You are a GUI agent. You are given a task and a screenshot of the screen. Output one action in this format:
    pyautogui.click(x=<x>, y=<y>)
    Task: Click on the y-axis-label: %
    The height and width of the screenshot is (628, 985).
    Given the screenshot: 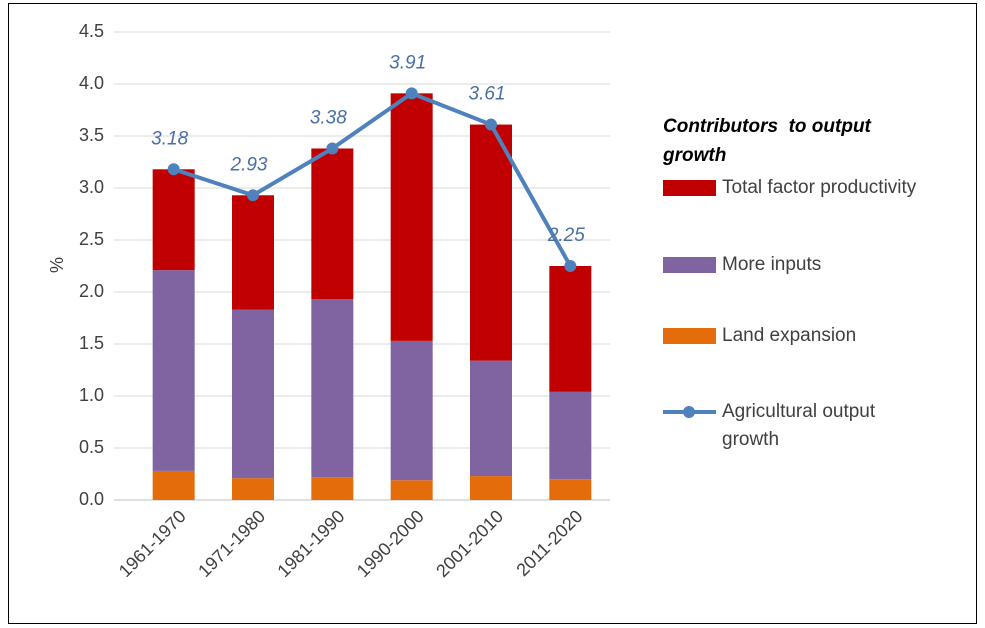 What is the action you would take?
    pyautogui.click(x=57, y=265)
    